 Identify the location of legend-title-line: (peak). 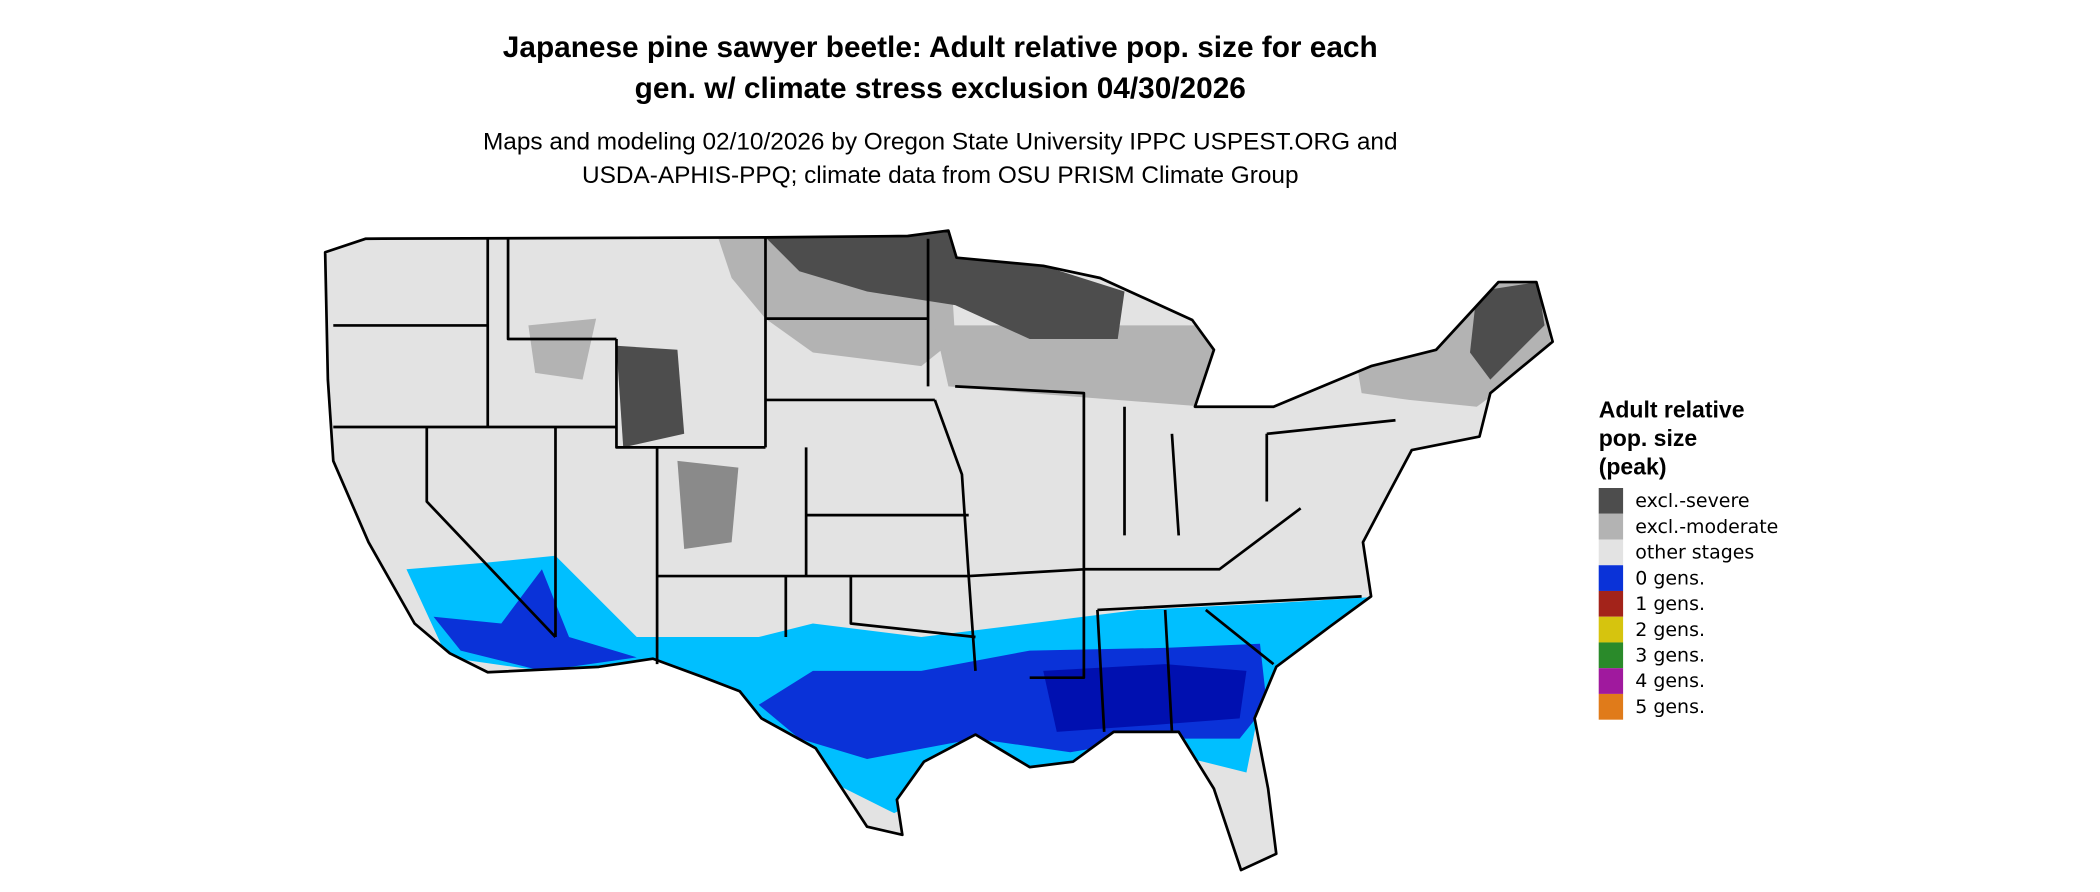
(1633, 466).